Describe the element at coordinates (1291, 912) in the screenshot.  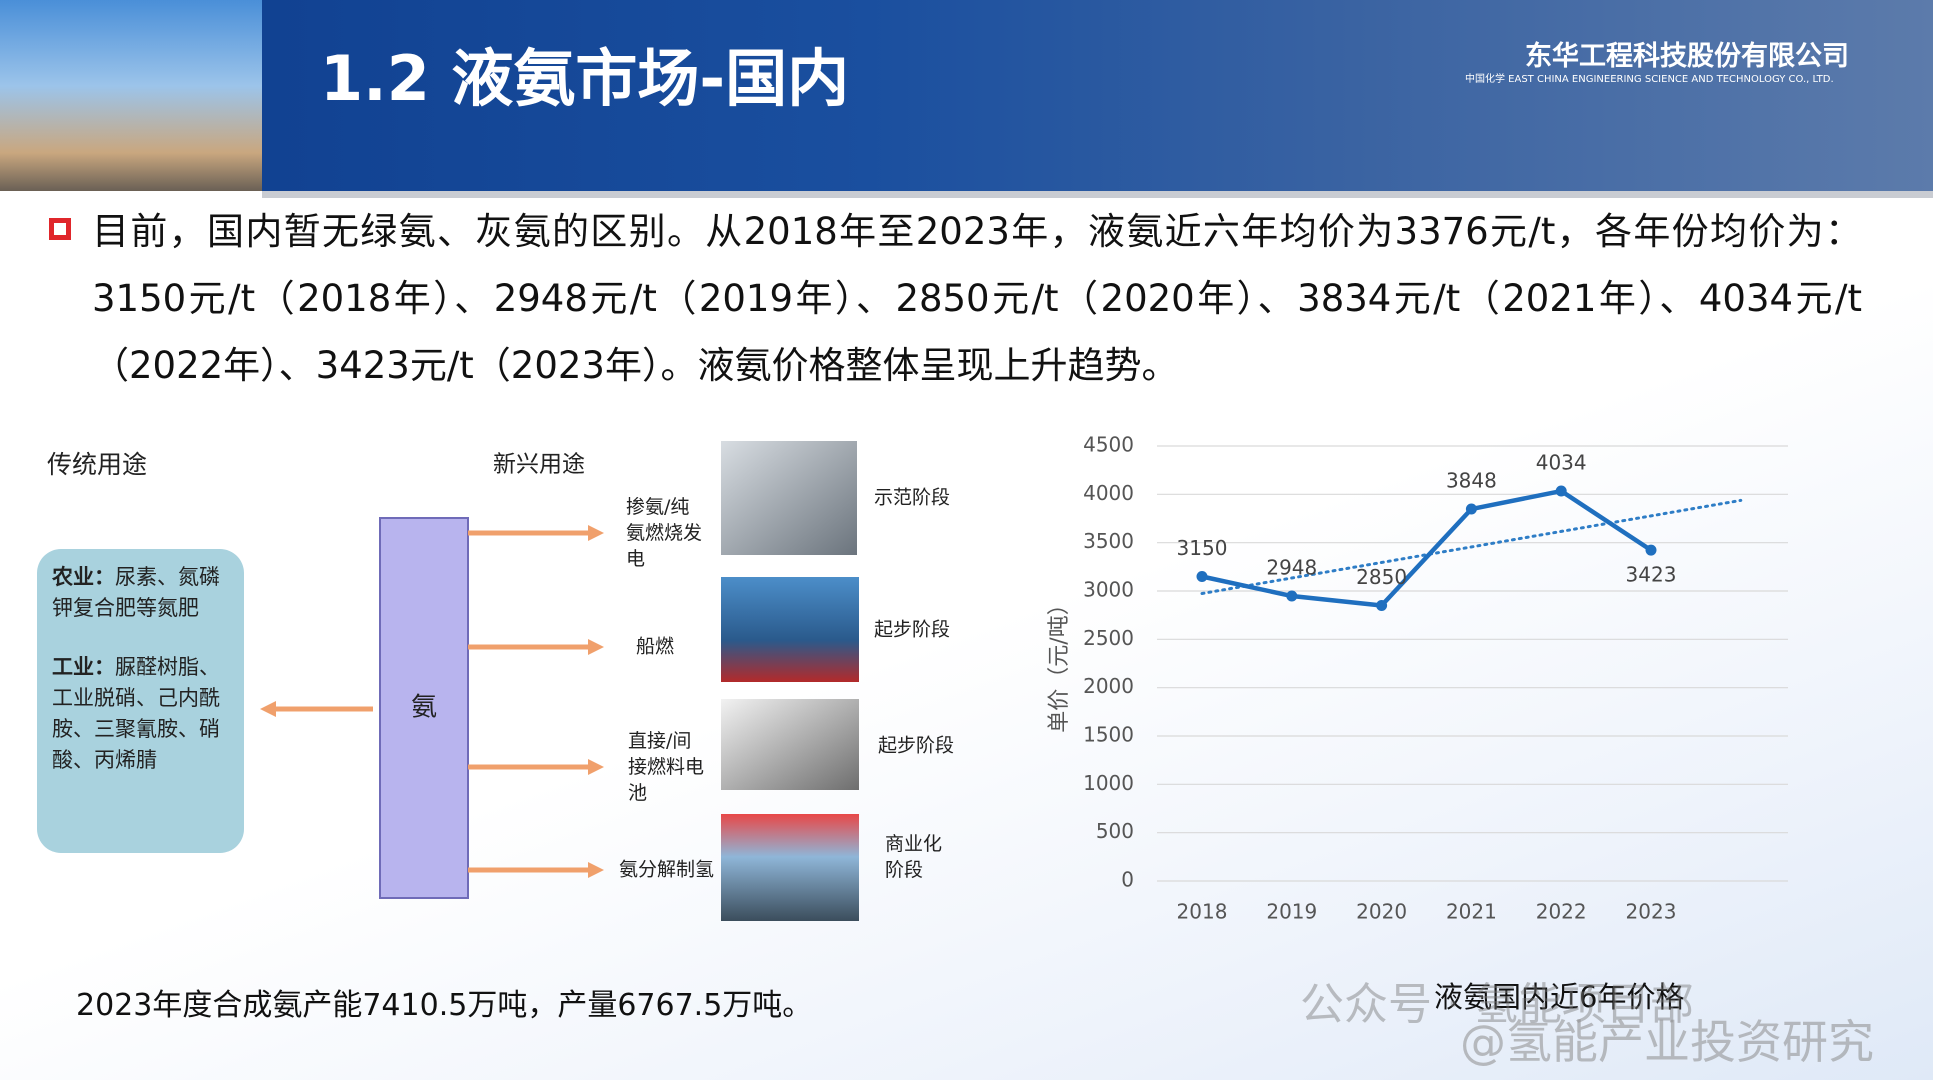
I see `x-tick-label: 2019` at that location.